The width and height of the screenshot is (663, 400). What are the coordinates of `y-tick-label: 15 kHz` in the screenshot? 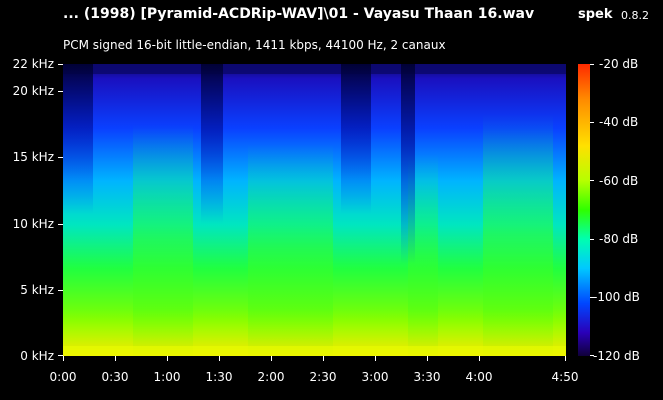 It's located at (33, 157).